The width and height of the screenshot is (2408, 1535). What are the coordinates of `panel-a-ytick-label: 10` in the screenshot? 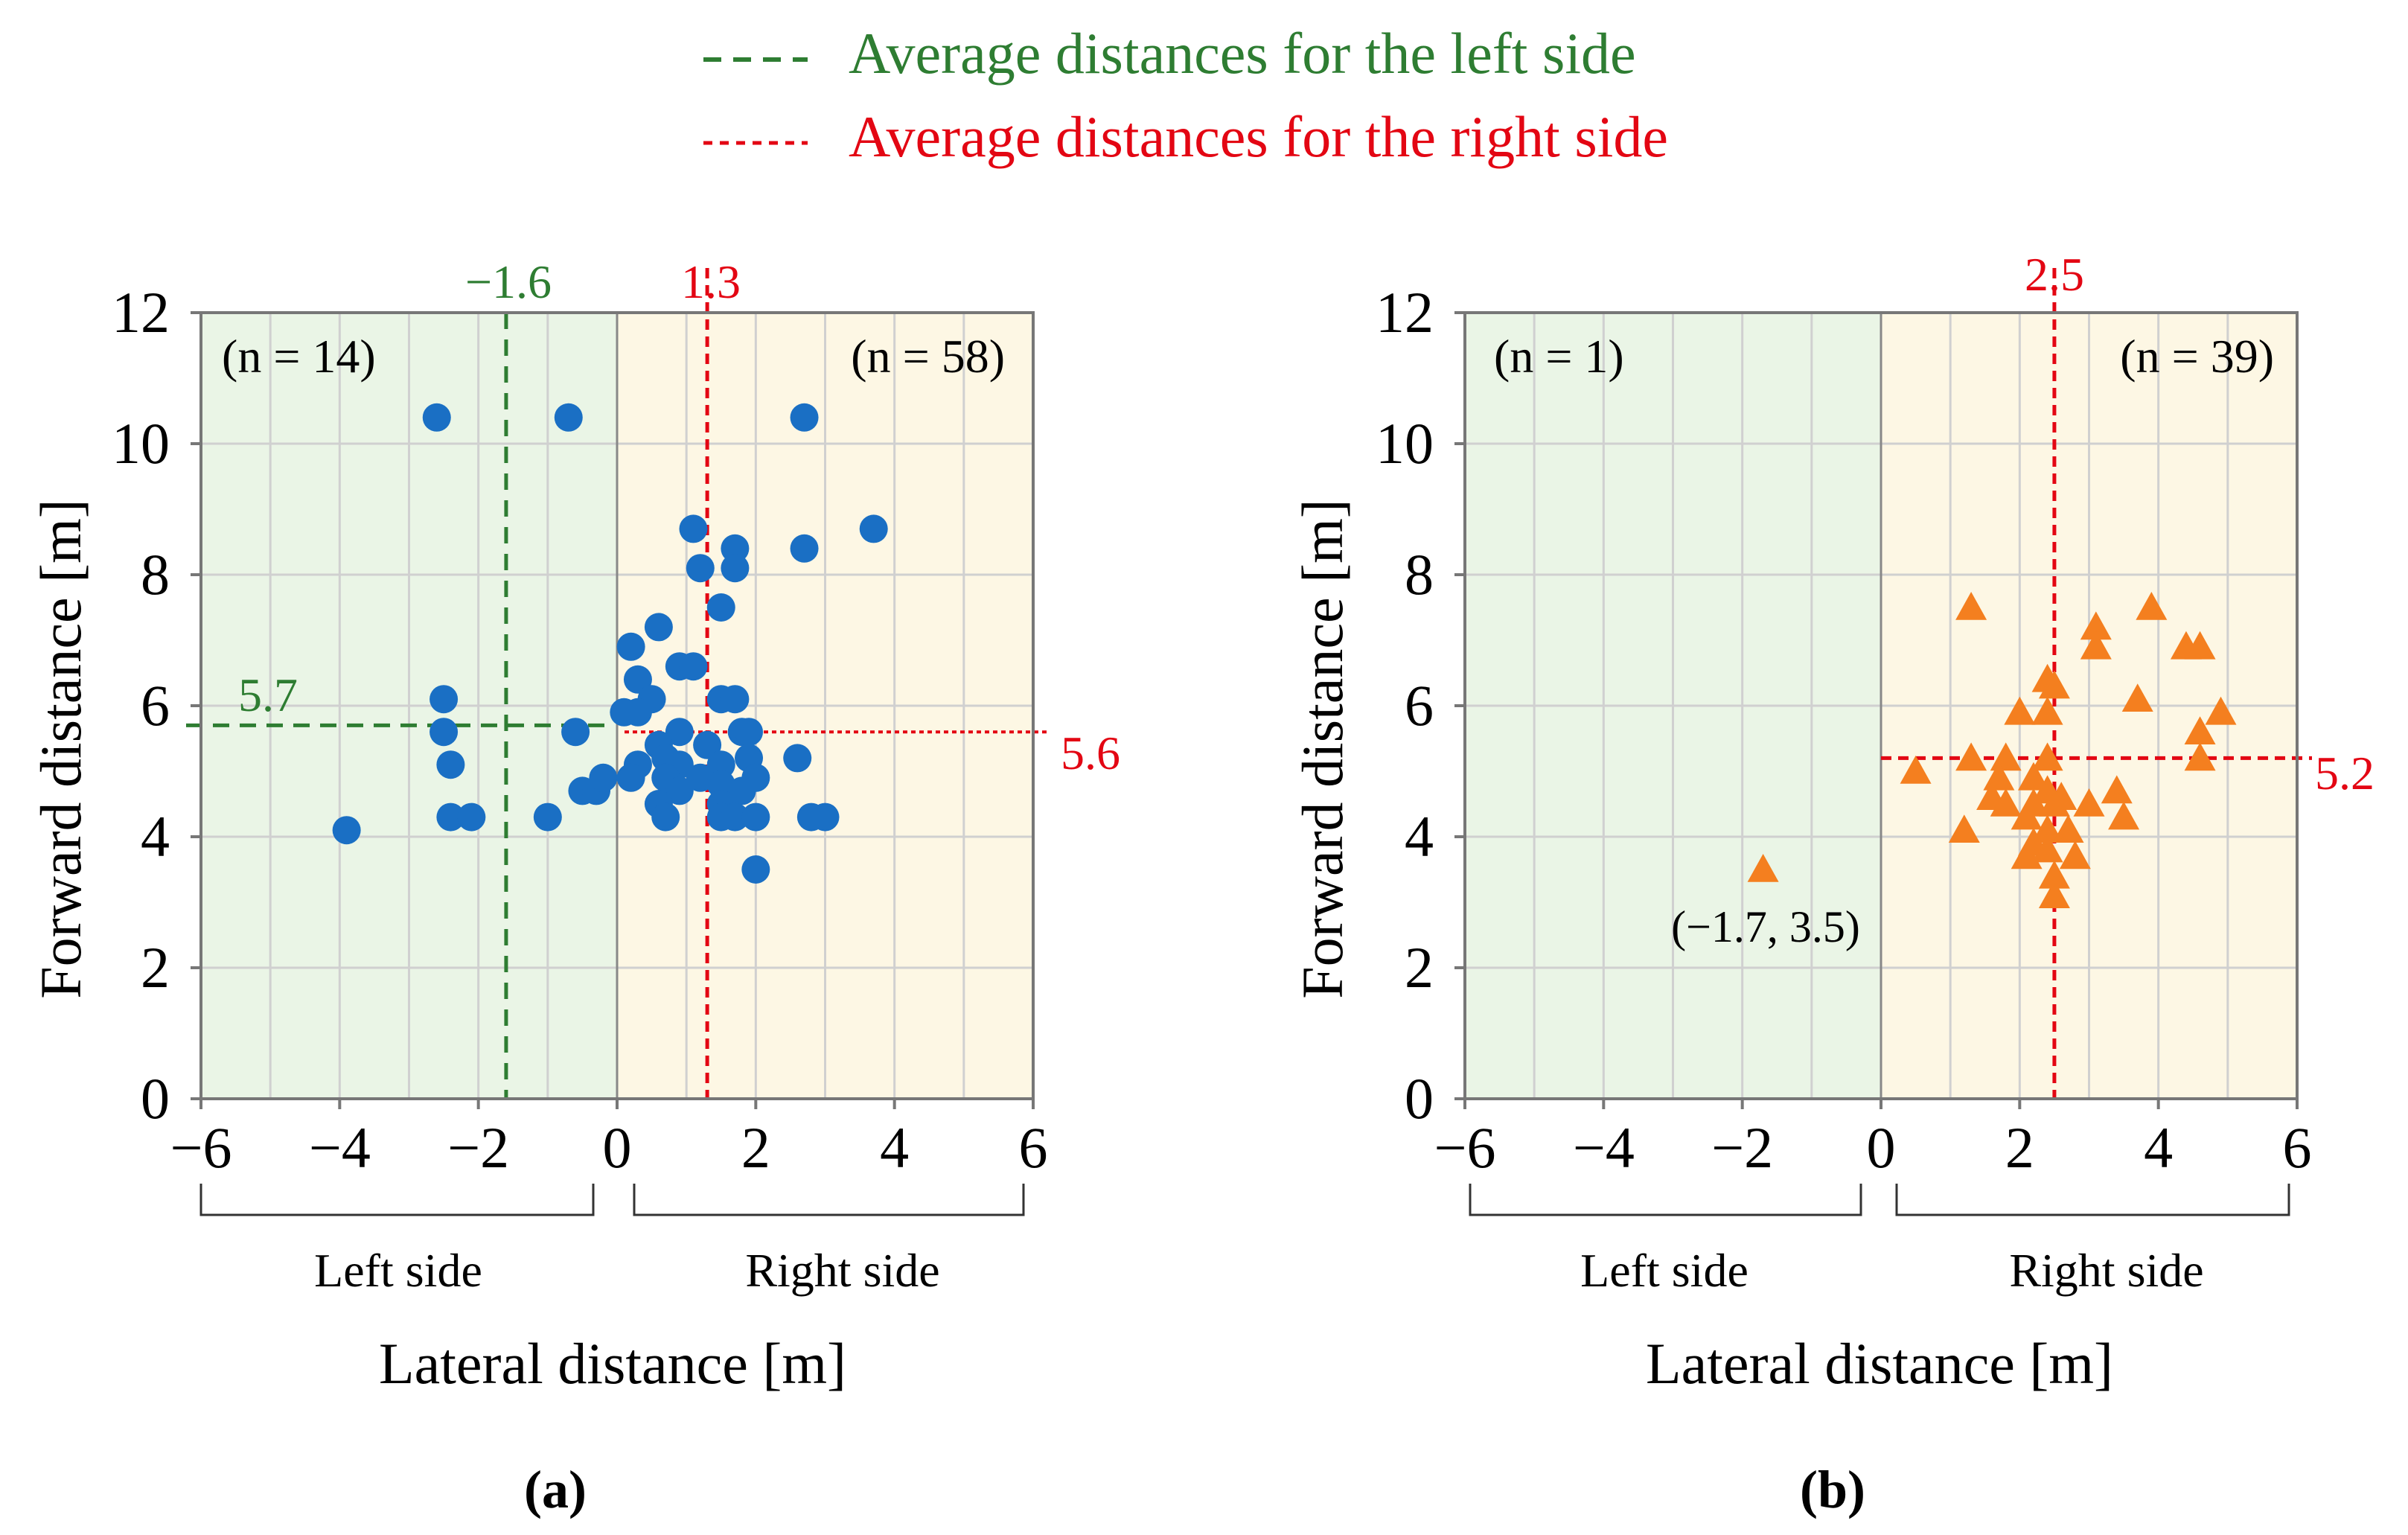 It's located at (141, 443).